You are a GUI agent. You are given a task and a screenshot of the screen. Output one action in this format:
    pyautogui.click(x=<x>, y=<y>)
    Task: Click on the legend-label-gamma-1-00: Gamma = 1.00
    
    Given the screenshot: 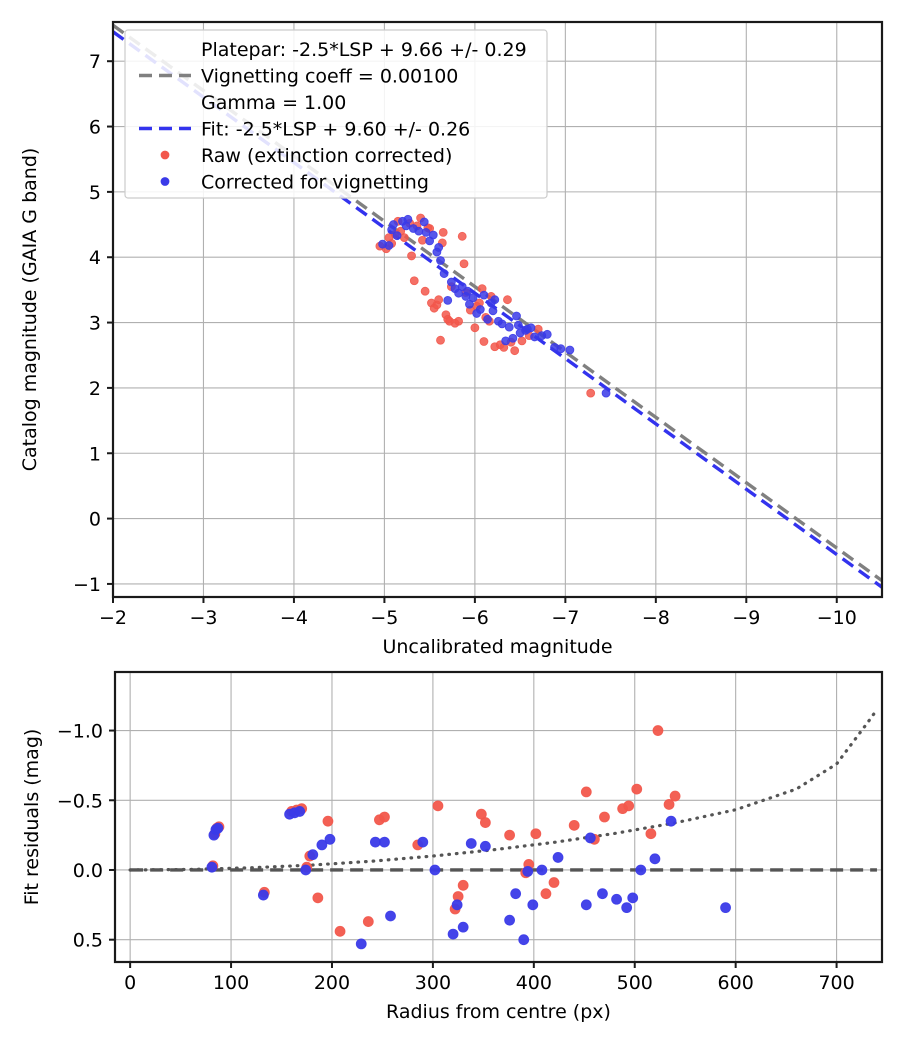 What is the action you would take?
    pyautogui.click(x=273, y=103)
    